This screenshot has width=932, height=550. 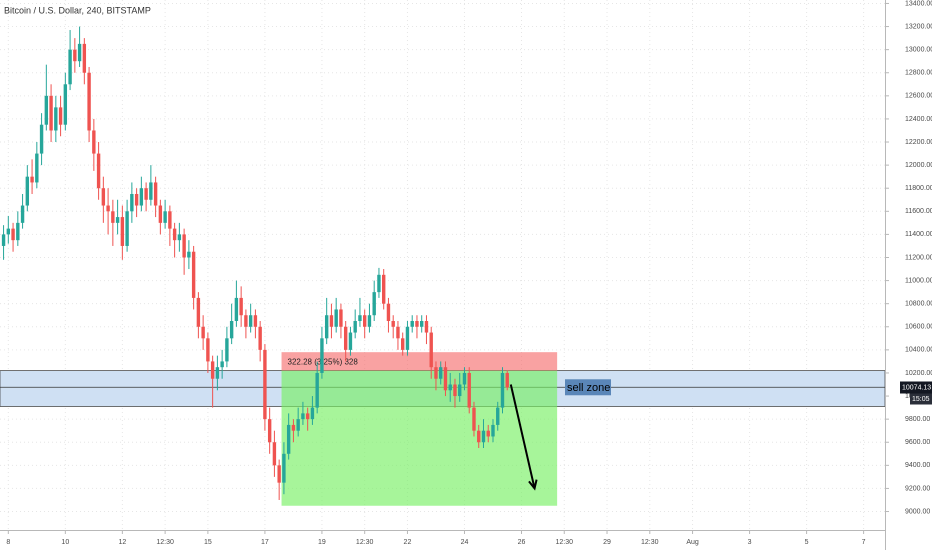 I want to click on x-tick-label: 7, so click(x=864, y=542).